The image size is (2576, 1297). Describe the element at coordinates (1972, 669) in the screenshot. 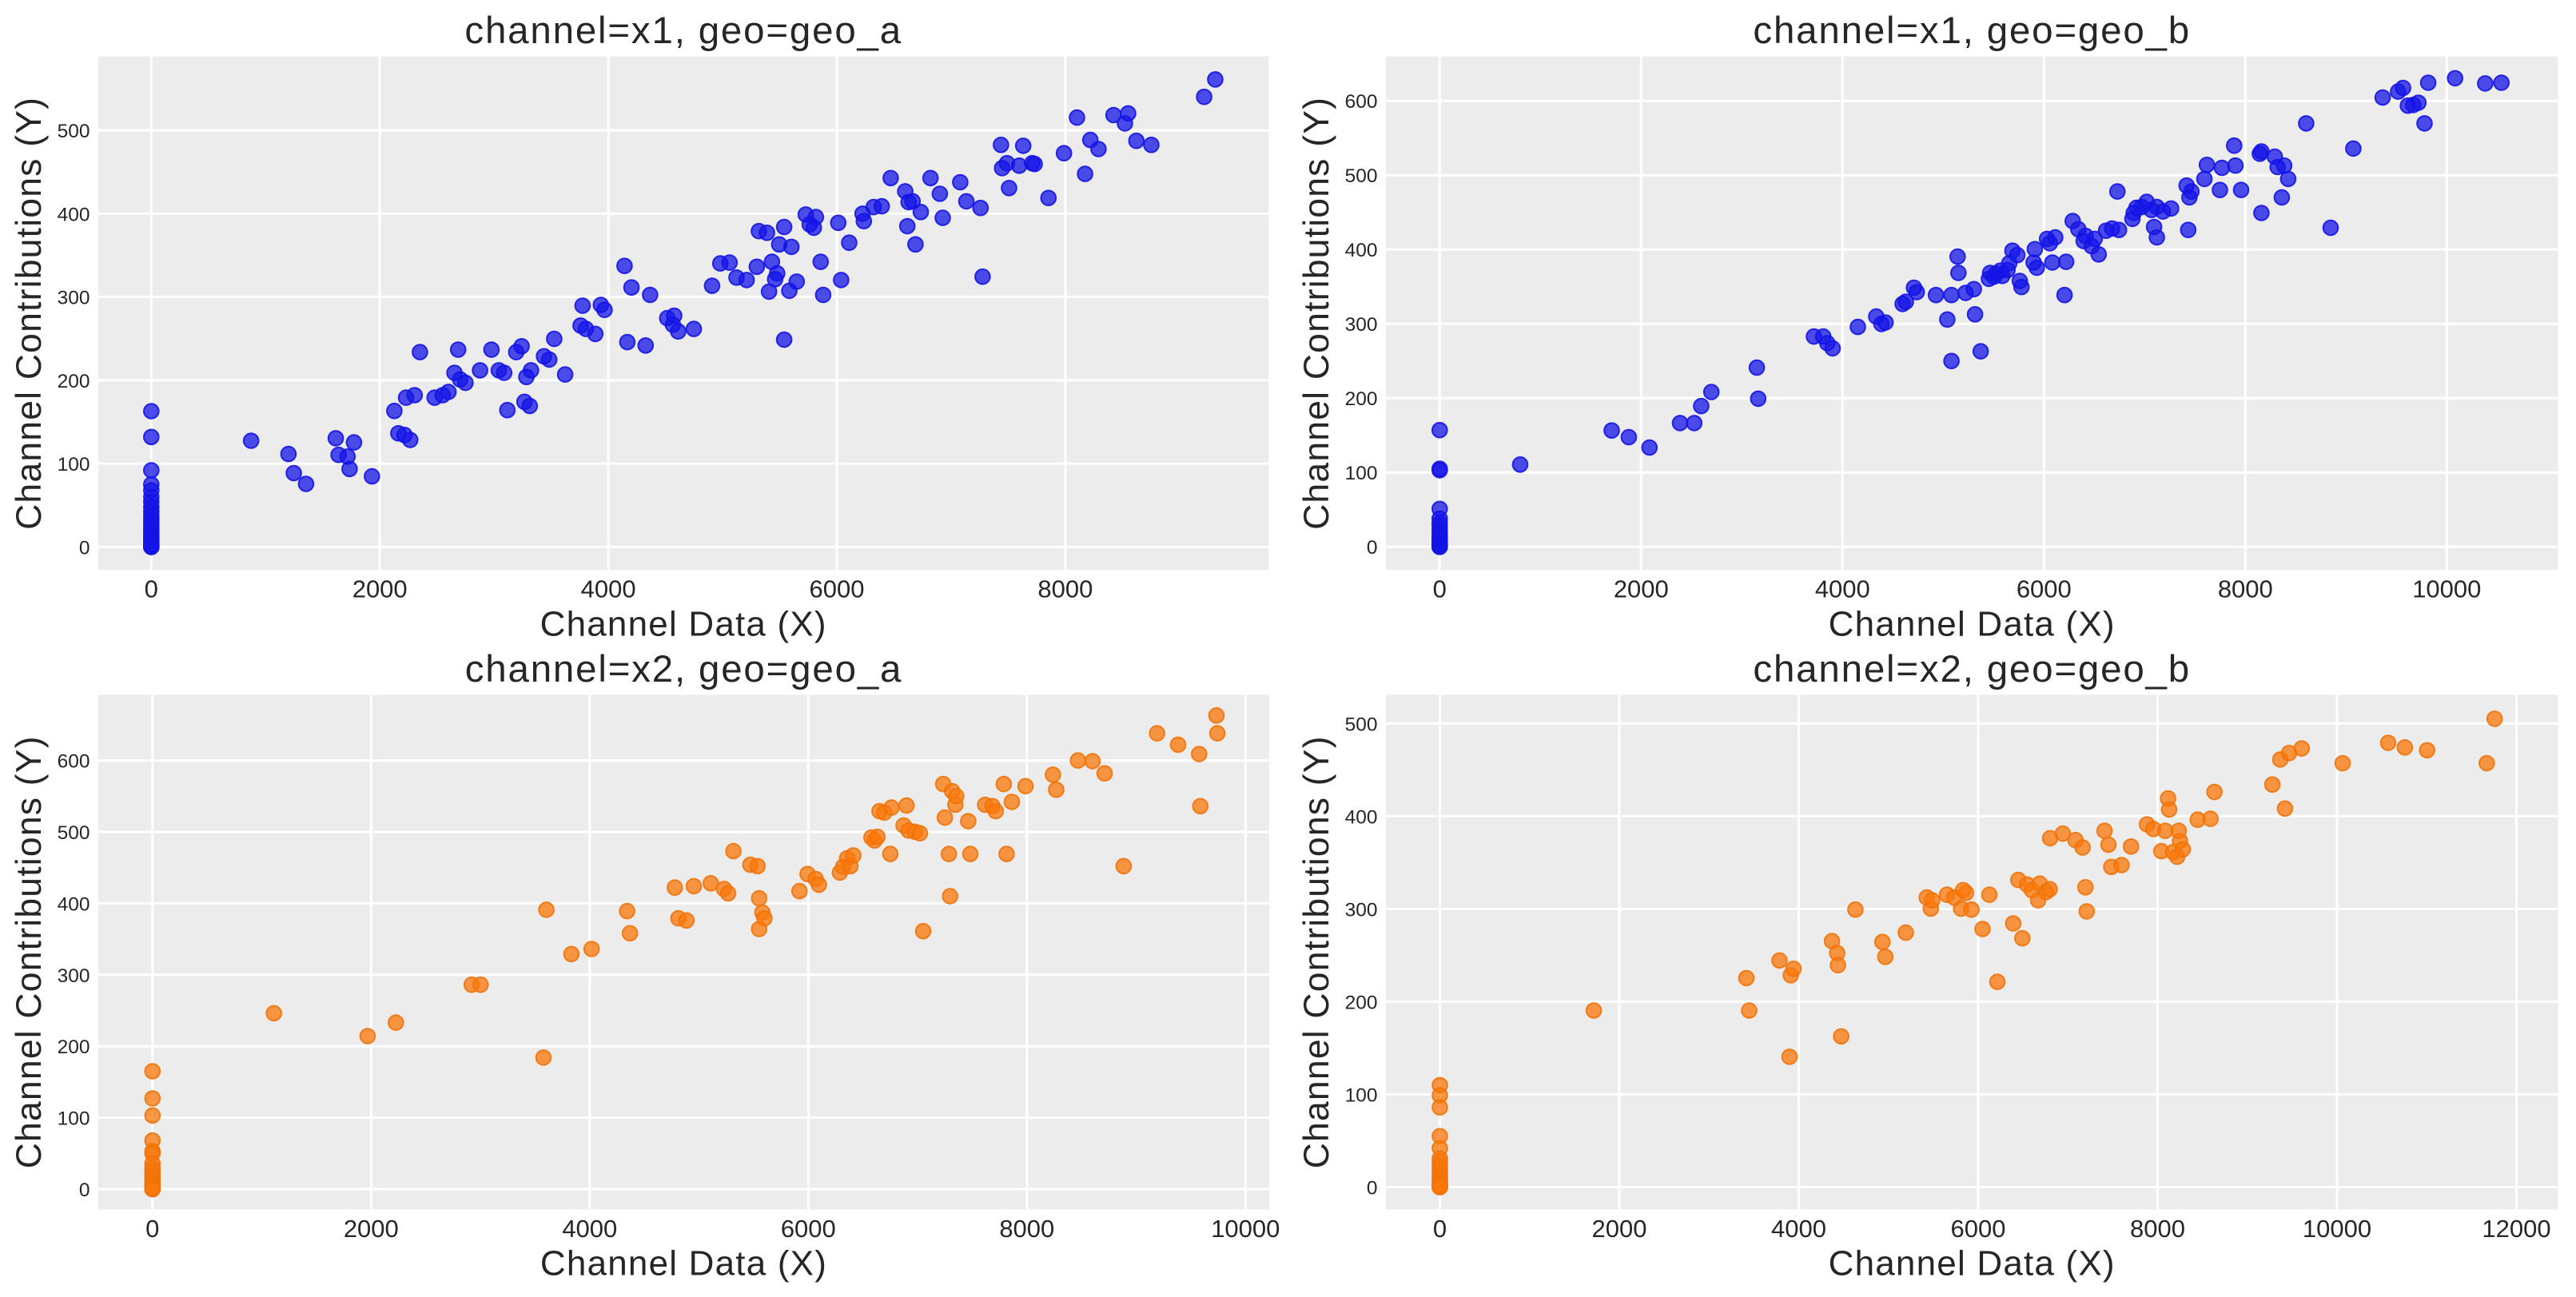

I see `svg-text: channel=x2, geo=geo_b` at that location.